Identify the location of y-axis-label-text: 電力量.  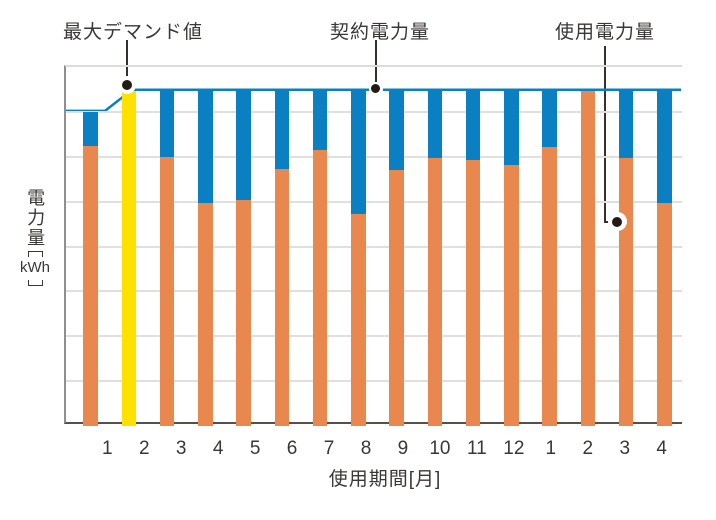
(35, 218).